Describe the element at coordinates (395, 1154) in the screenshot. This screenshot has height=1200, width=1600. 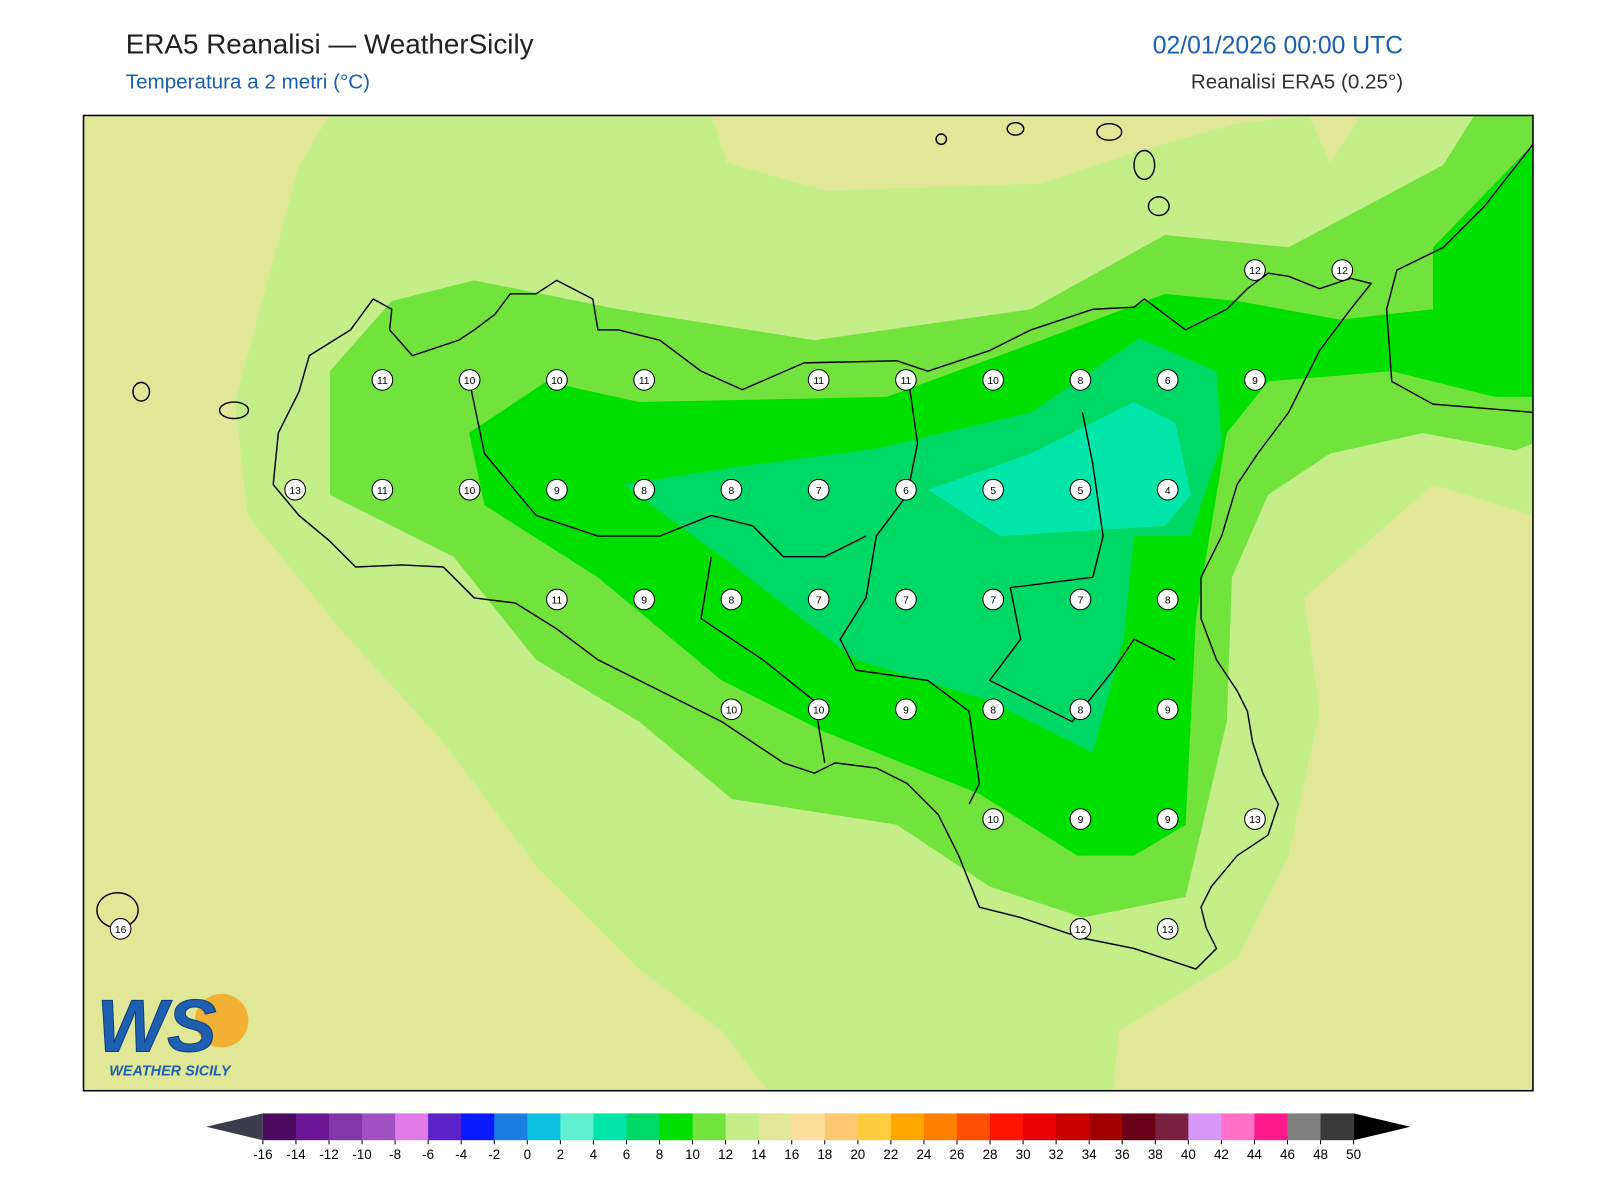
I see `colorbar-tick-label: -8` at that location.